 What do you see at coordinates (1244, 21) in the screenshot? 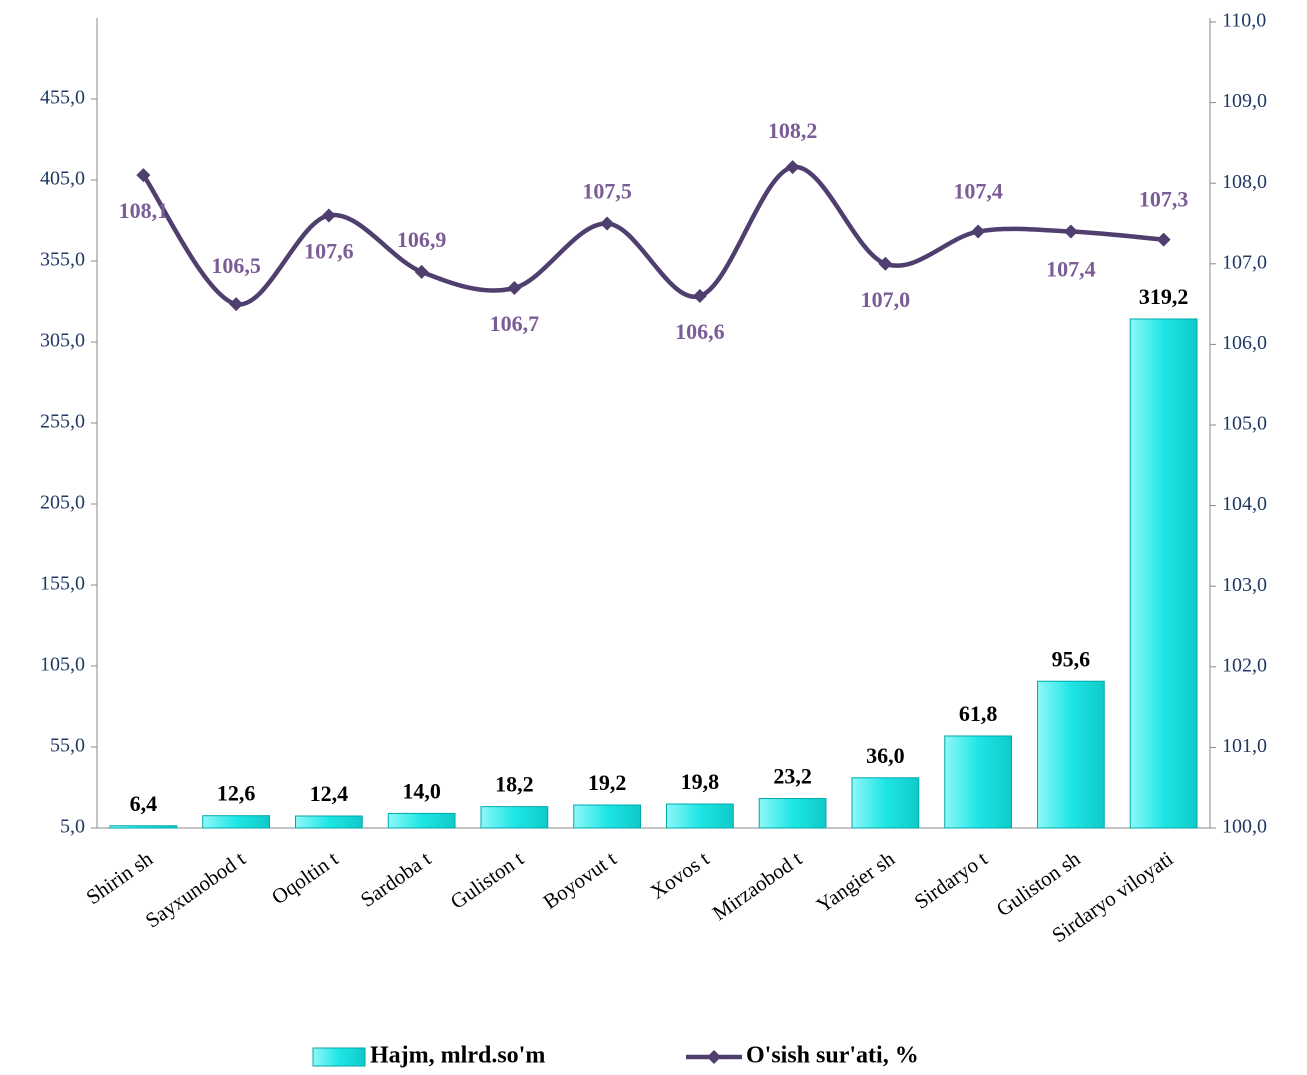
I see `y2-tick-label: 110,0` at bounding box center [1244, 21].